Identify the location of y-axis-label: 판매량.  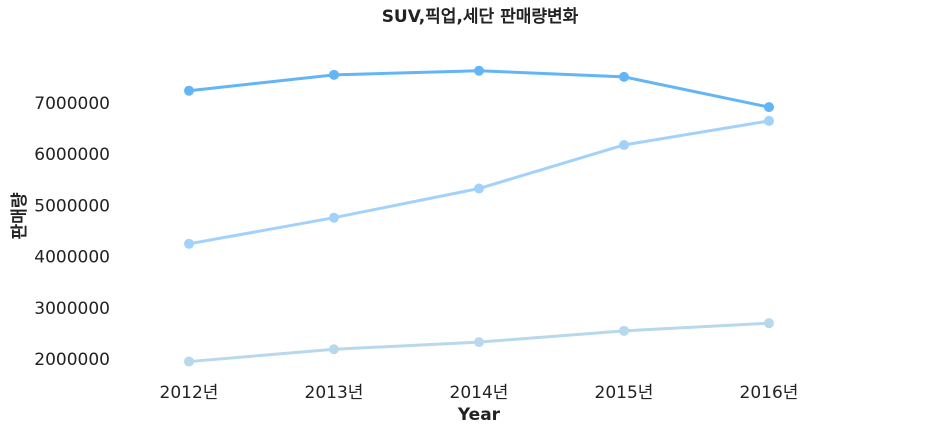
(20, 215).